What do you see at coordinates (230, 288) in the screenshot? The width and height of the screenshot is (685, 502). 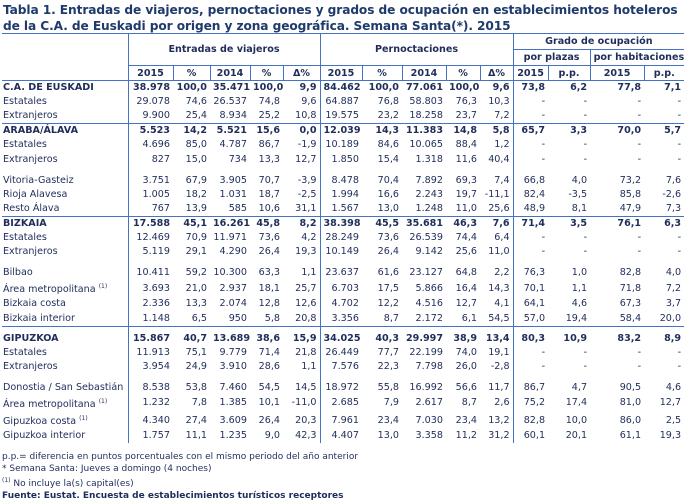 I see `table-cell: 2.937` at bounding box center [230, 288].